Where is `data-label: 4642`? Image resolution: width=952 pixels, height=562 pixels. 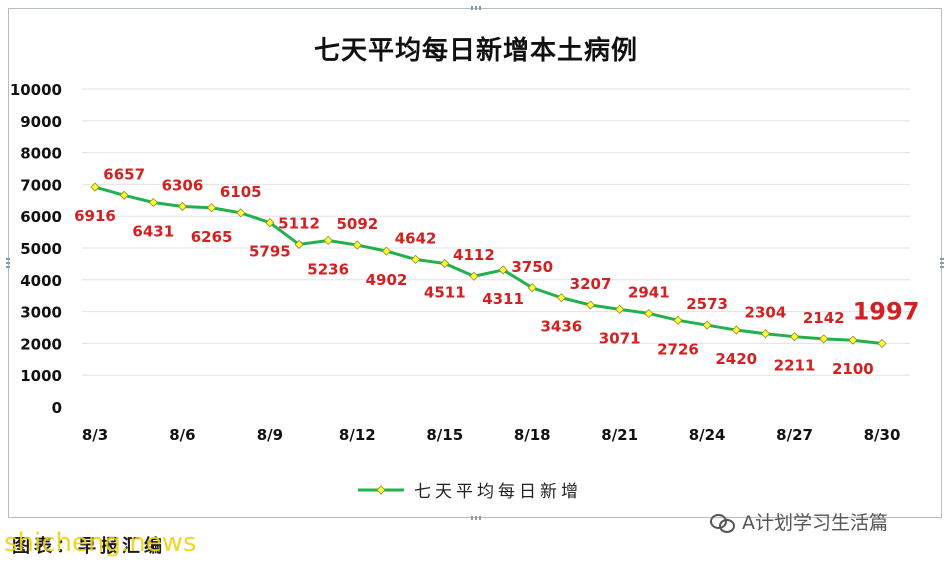
data-label: 4642 is located at coordinates (416, 238).